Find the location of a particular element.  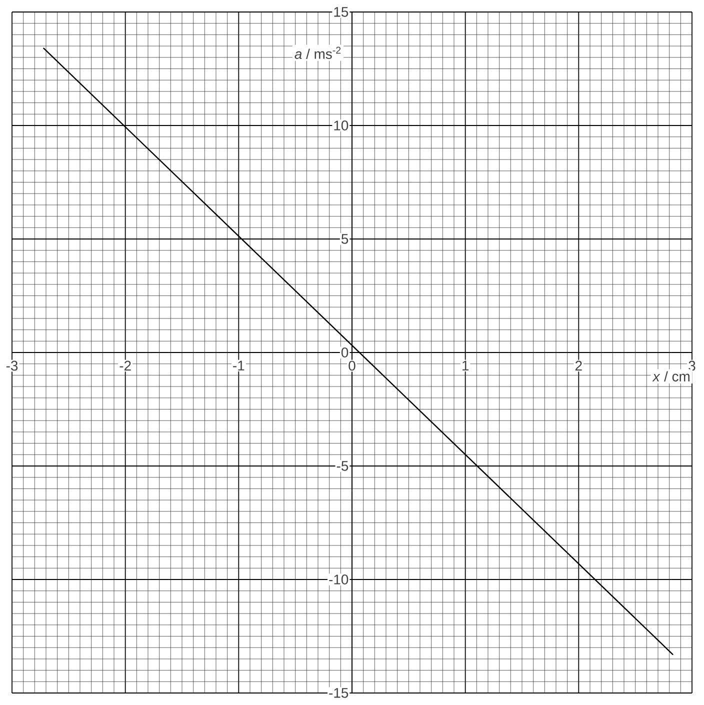

x-tick-label: 2 is located at coordinates (578, 365).